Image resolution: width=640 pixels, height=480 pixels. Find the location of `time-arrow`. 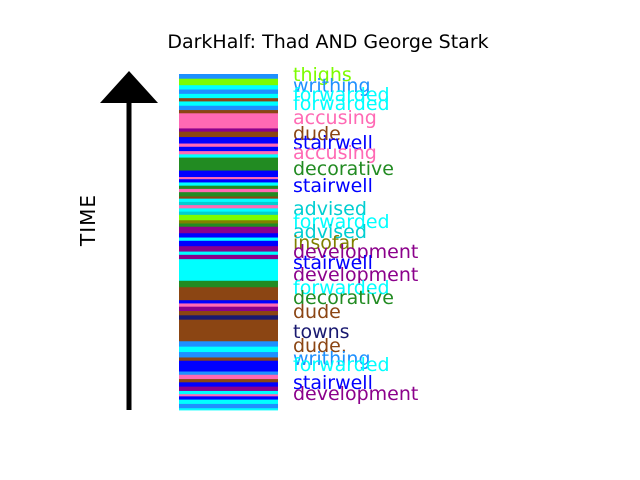

time-arrow is located at coordinates (129, 240).